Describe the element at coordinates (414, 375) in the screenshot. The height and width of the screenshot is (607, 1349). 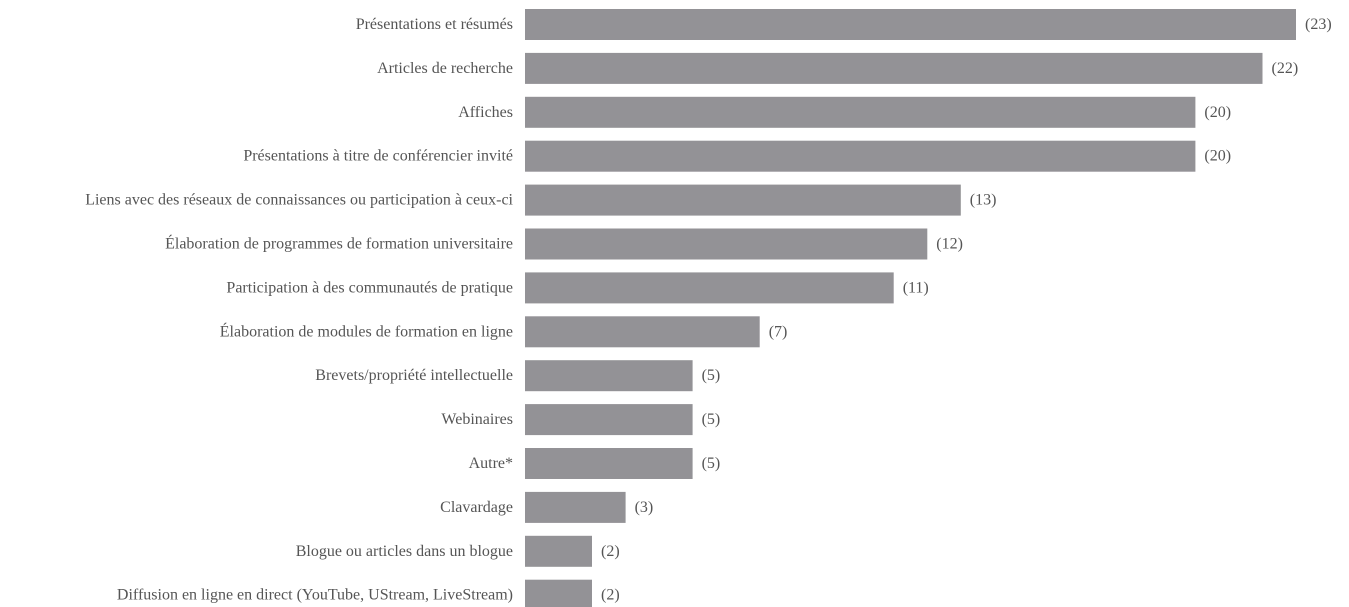
I see `category-label-9: Brevets/propriété intellectuelle` at that location.